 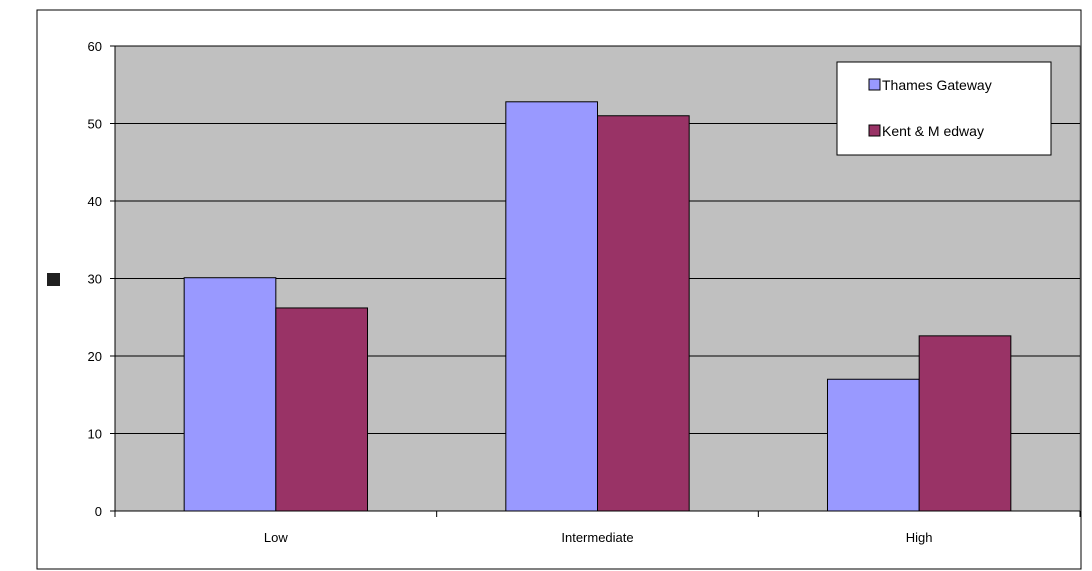 I want to click on bar-thames-gateway-intermediate, so click(x=552, y=306).